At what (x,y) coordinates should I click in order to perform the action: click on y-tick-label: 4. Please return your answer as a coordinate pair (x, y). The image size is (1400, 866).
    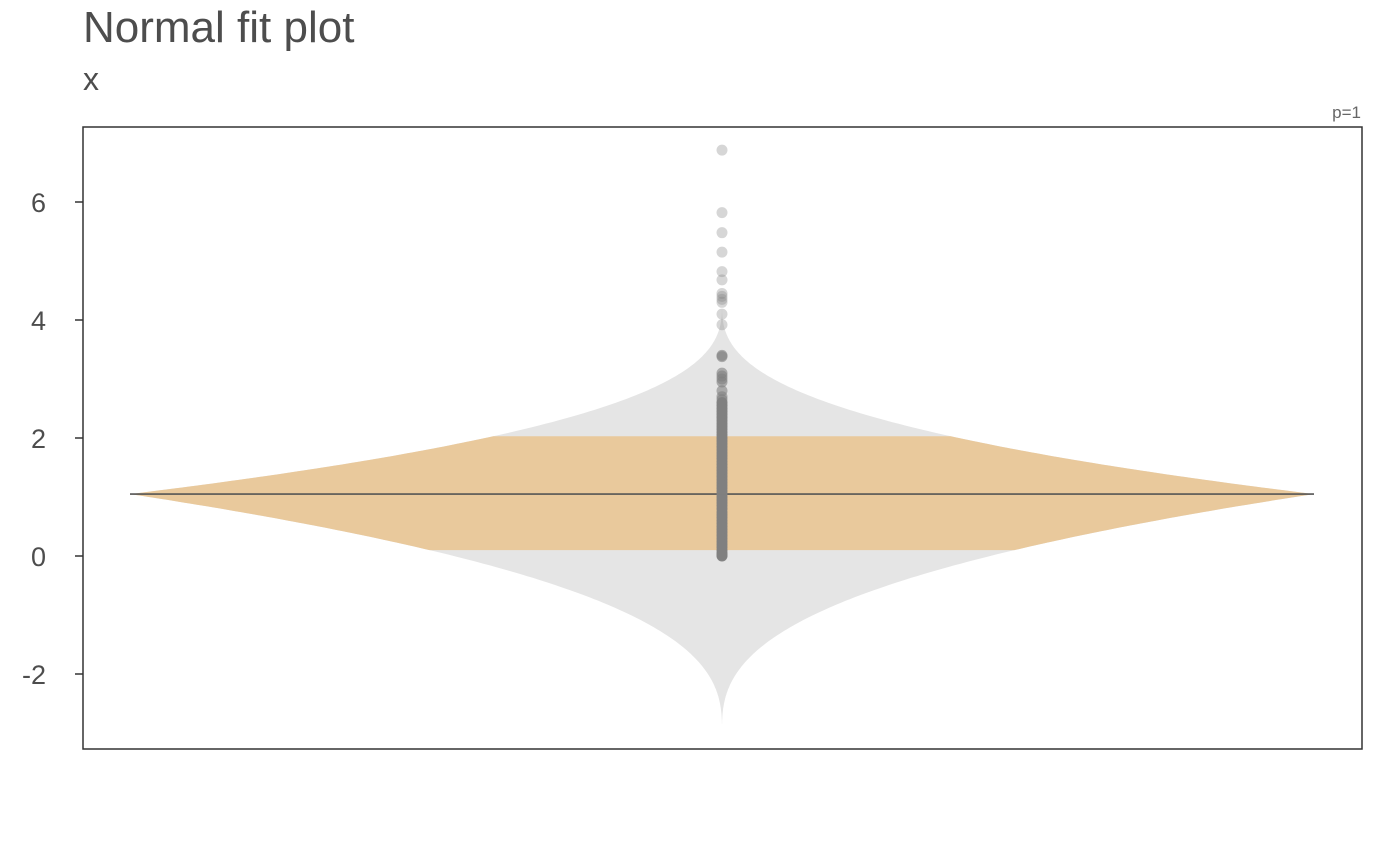
    Looking at the image, I should click on (38, 321).